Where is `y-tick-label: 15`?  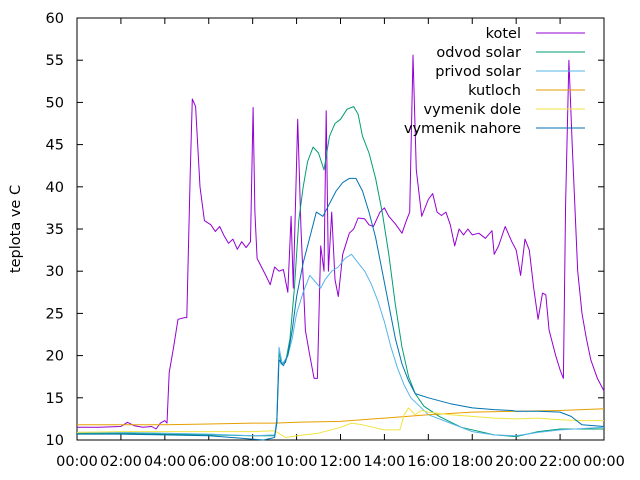 y-tick-label: 15 is located at coordinates (55, 399).